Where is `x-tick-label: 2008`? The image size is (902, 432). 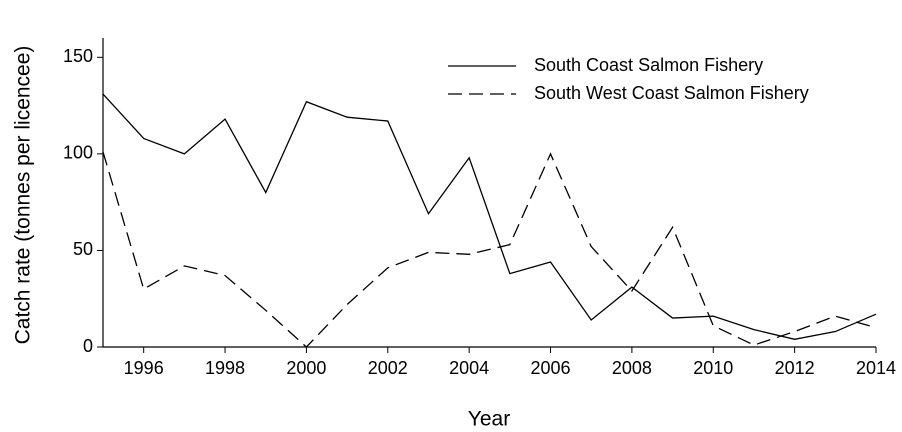
x-tick-label: 2008 is located at coordinates (632, 368).